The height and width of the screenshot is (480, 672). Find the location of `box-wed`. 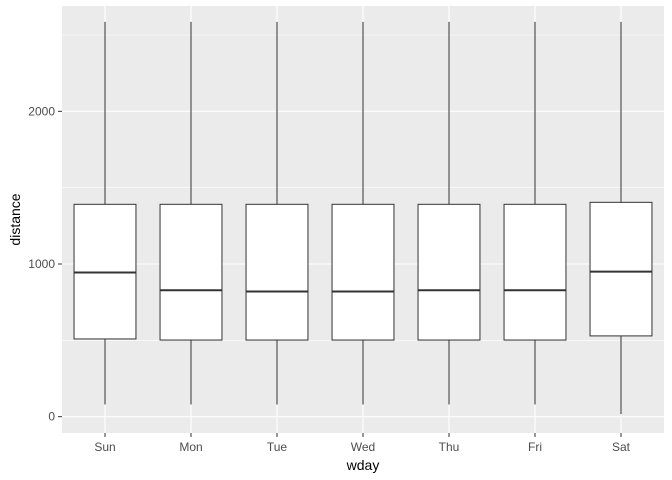

box-wed is located at coordinates (363, 213).